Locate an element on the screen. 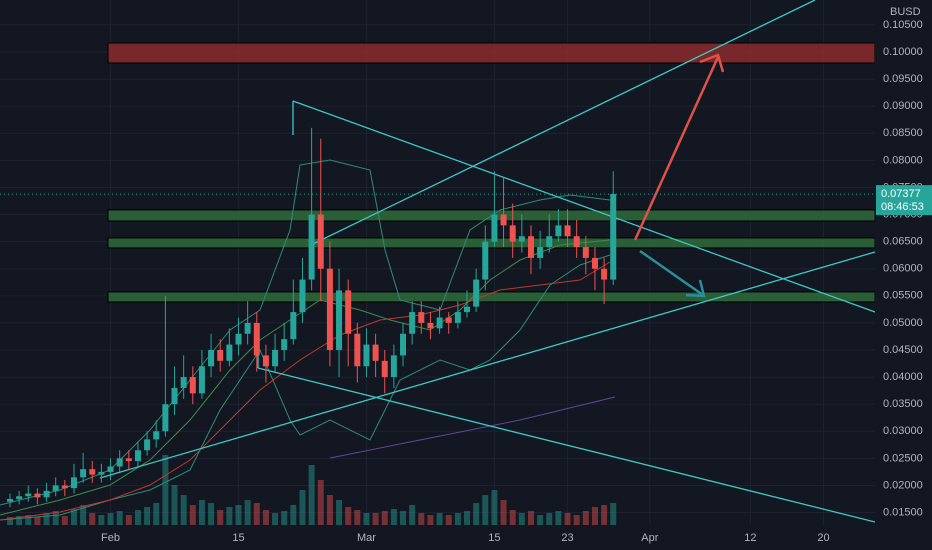 The height and width of the screenshot is (550, 932). time-axis is located at coordinates (437, 538).